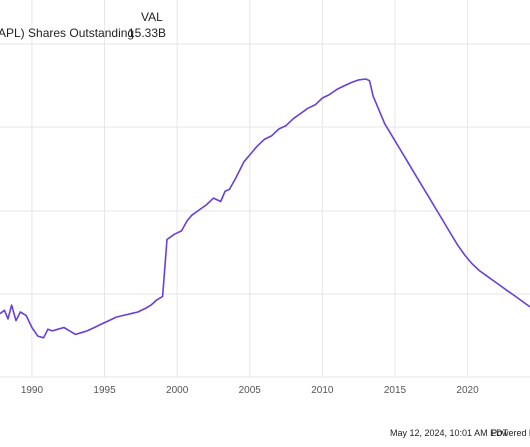 The image size is (530, 447). I want to click on x-axis: 1990 1995 2000 2005 2010 2015 2020, so click(250, 390).